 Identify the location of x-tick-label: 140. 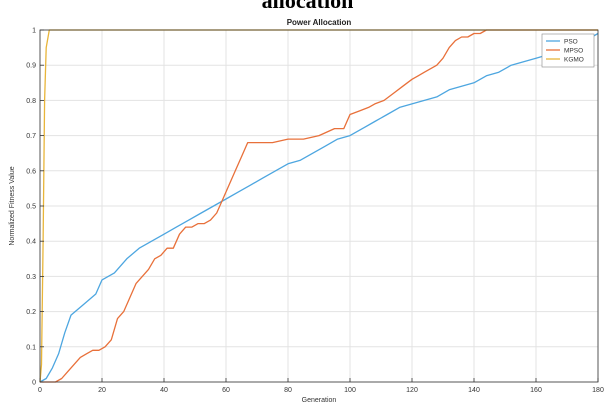
(474, 390).